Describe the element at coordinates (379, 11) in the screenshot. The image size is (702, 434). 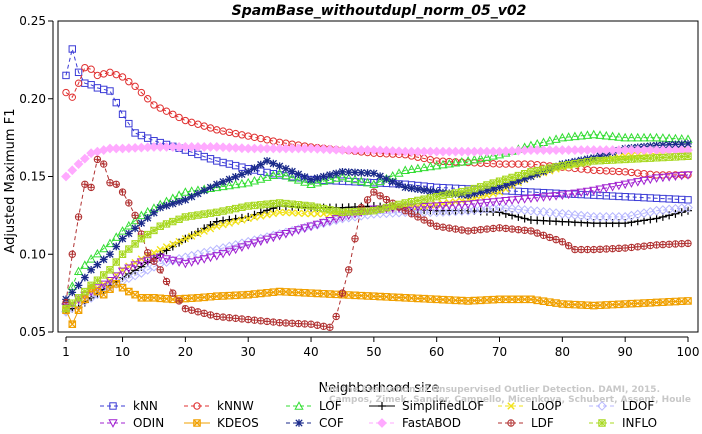
I see `chart-title: SpamBase_withoutdupl_norm_05_v02` at that location.